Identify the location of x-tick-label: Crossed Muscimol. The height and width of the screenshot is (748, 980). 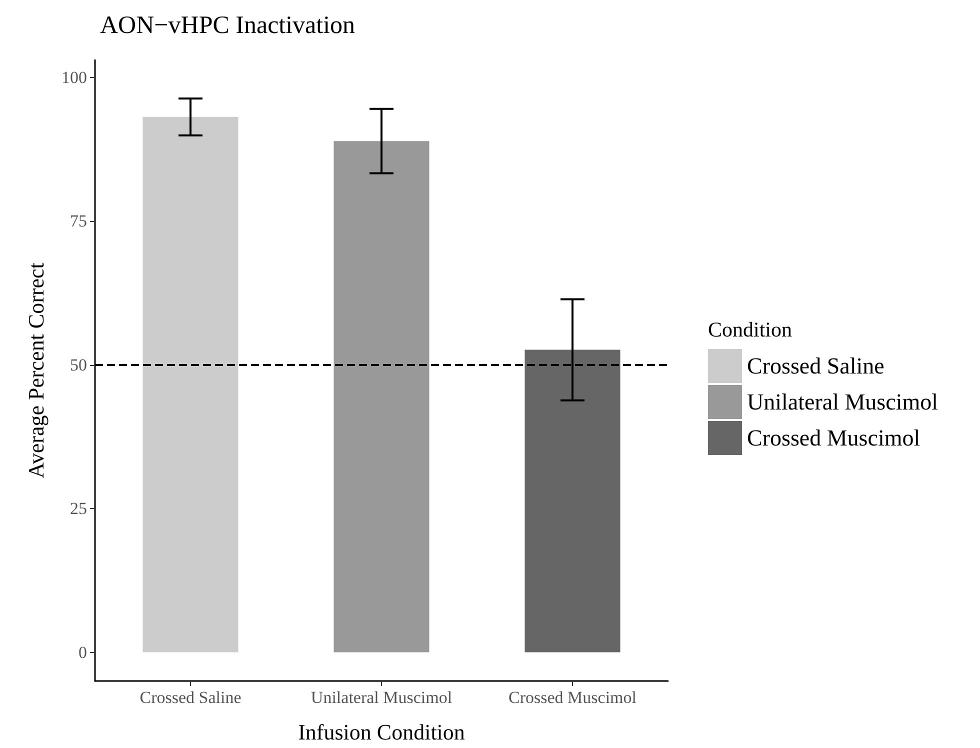
(572, 697).